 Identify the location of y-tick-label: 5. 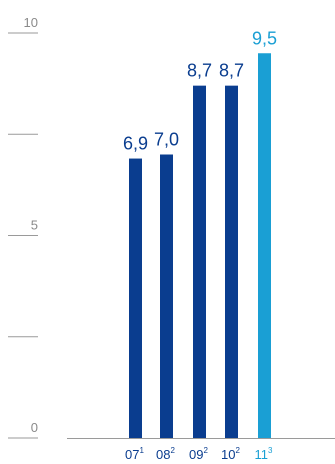
(34, 225).